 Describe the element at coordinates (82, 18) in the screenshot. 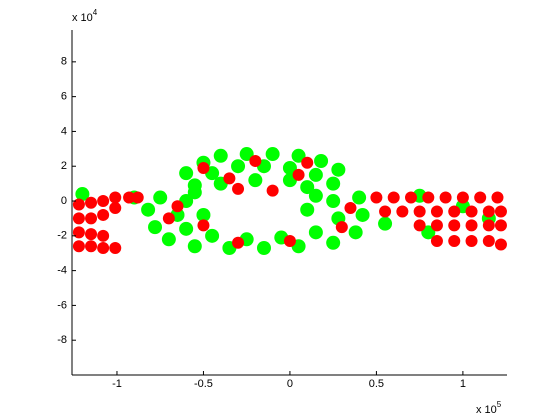

I see `y-multiplier-base: x 10` at that location.